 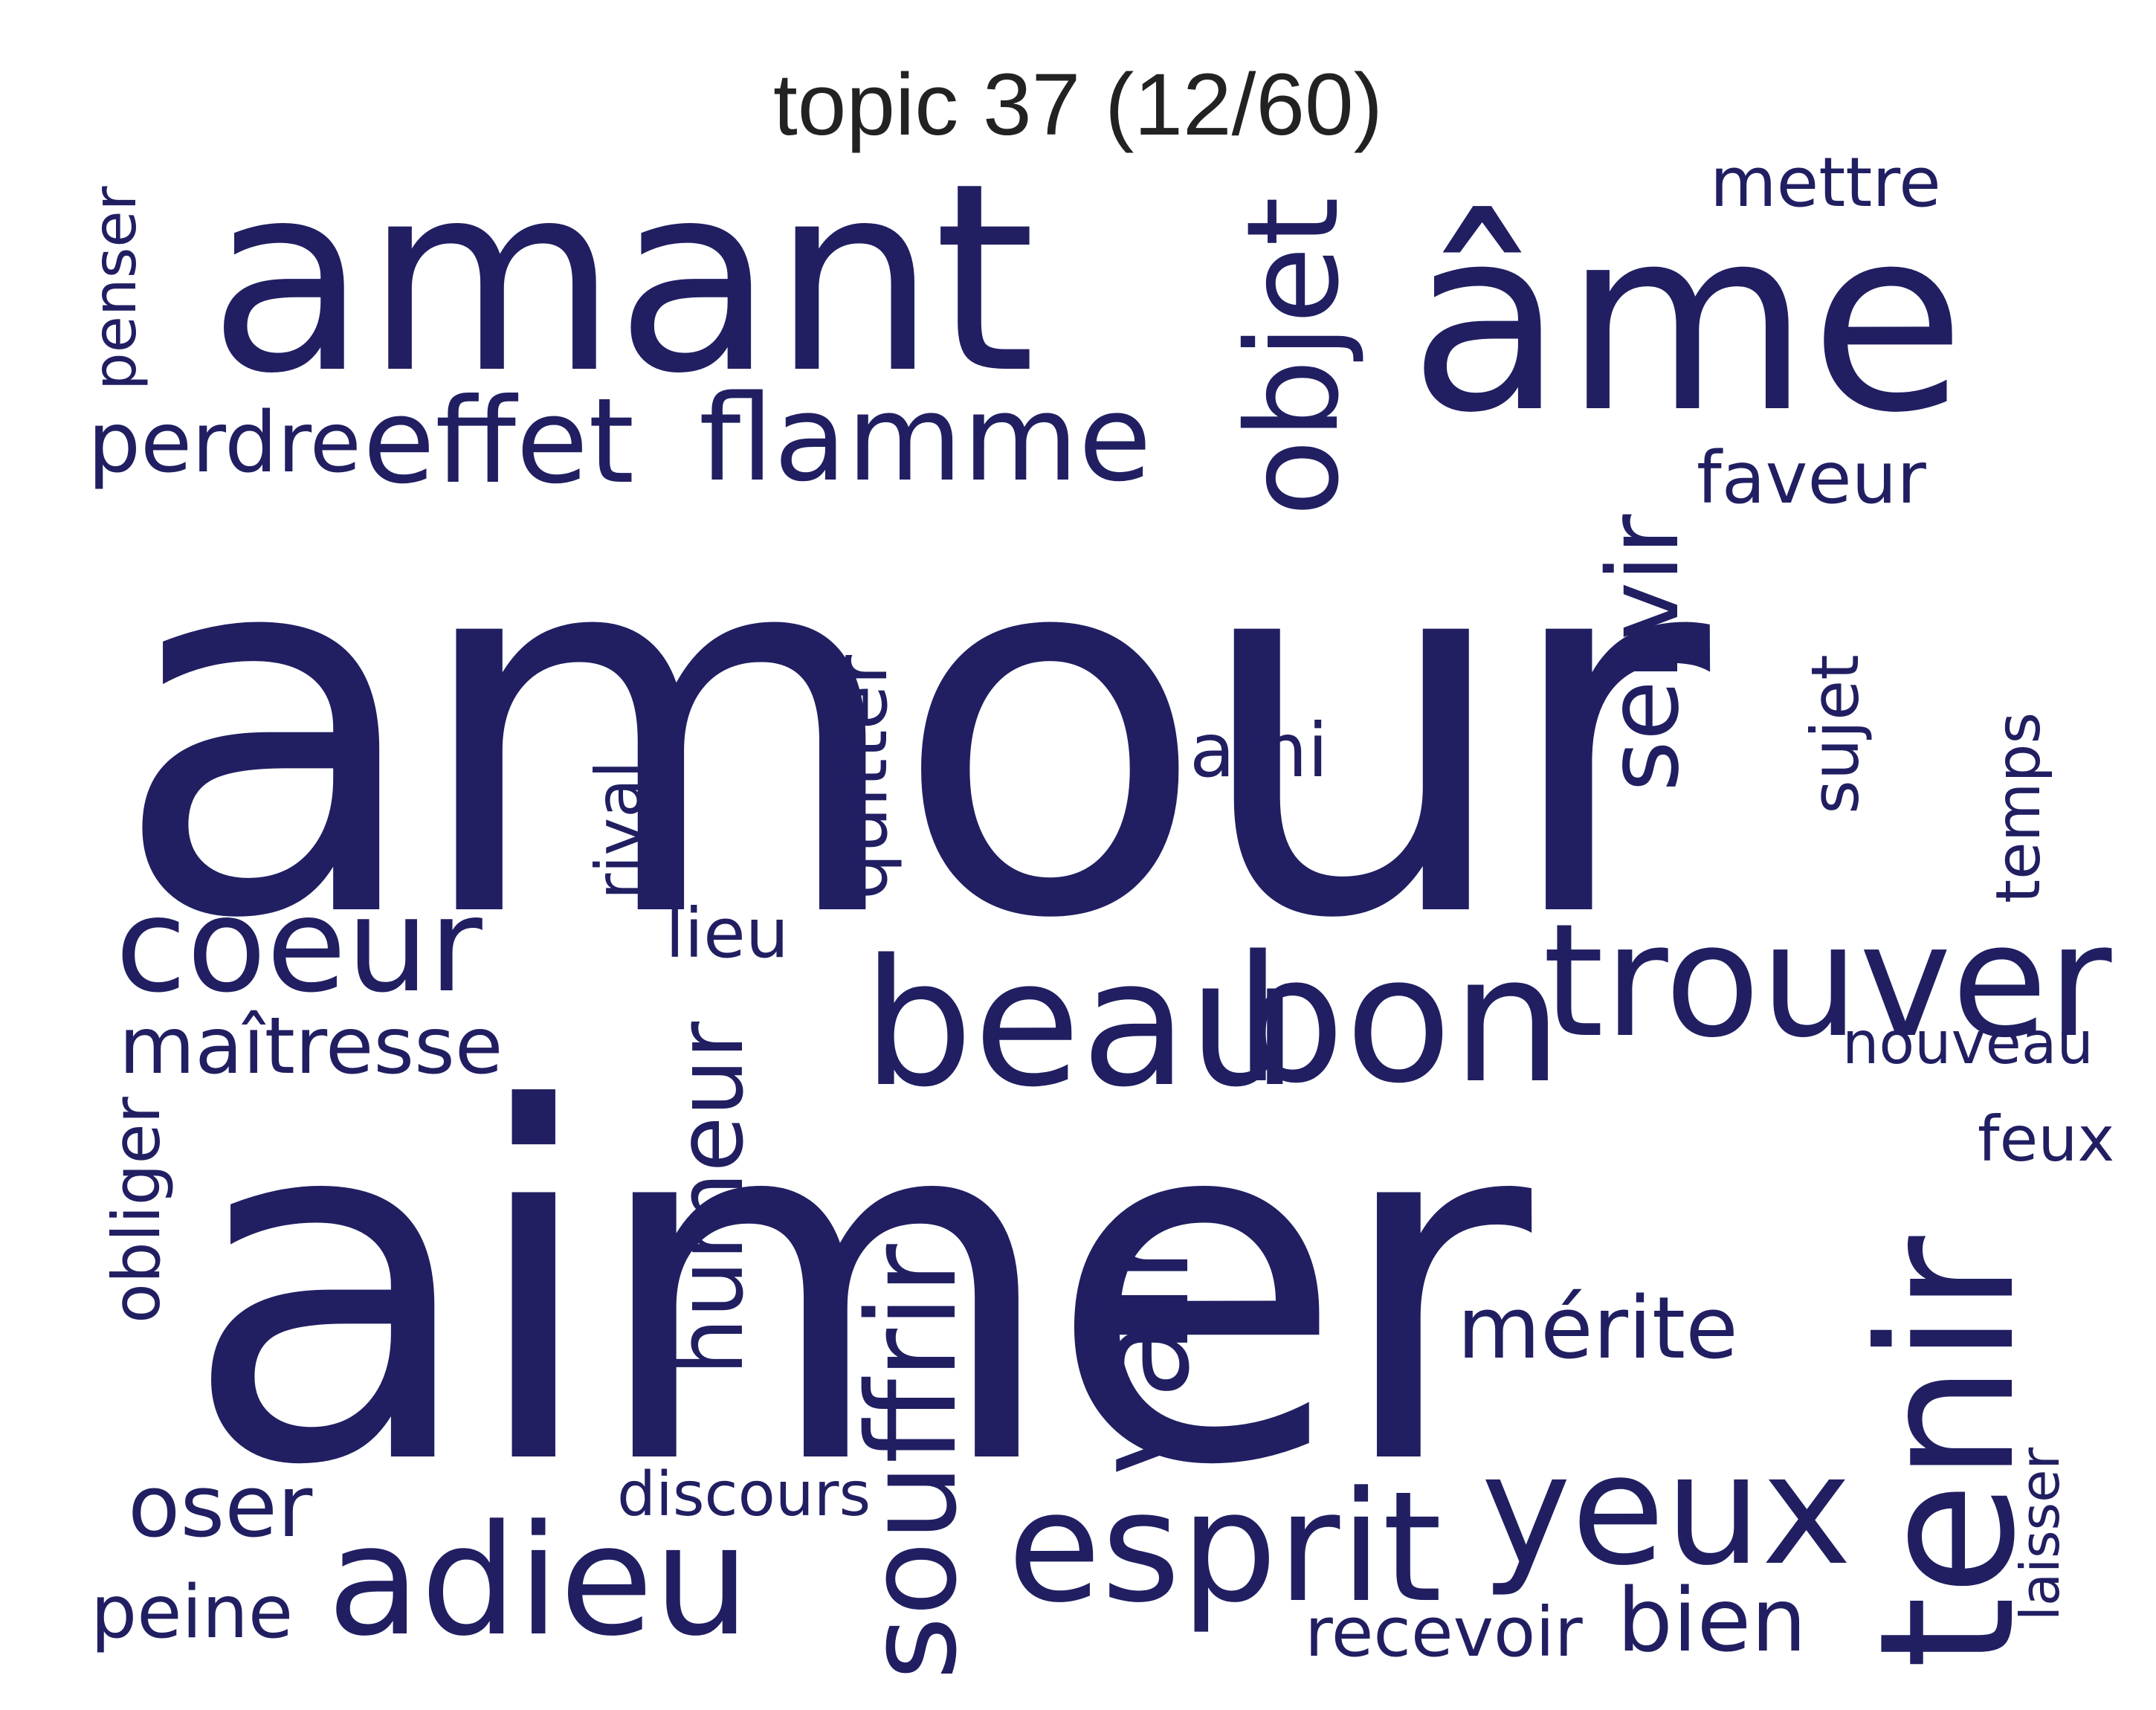 What do you see at coordinates (1644, 653) in the screenshot?
I see `word-servir: servir` at bounding box center [1644, 653].